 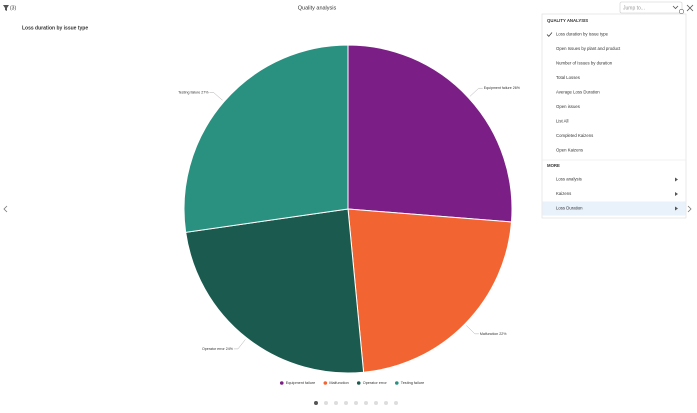 I want to click on slice-label-value: 27%, so click(x=205, y=92).